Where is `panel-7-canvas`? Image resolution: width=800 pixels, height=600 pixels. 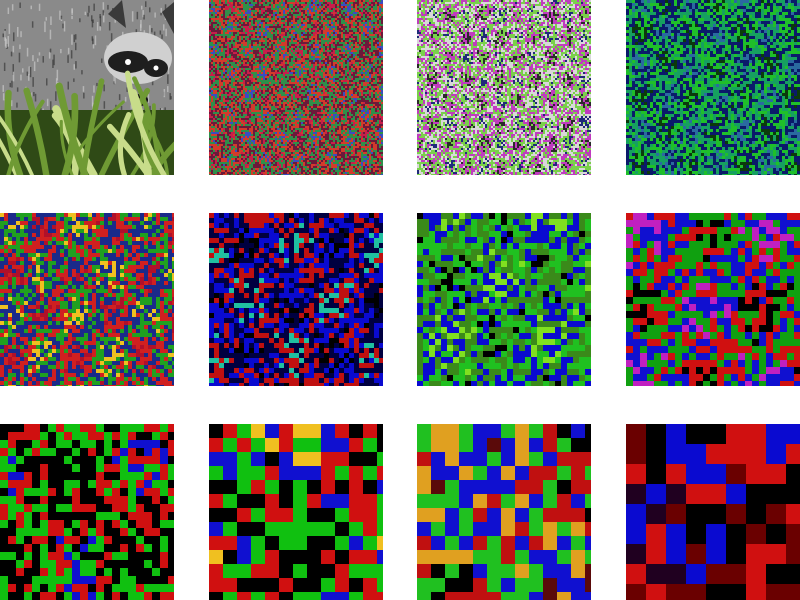 panel-7-canvas is located at coordinates (504, 299).